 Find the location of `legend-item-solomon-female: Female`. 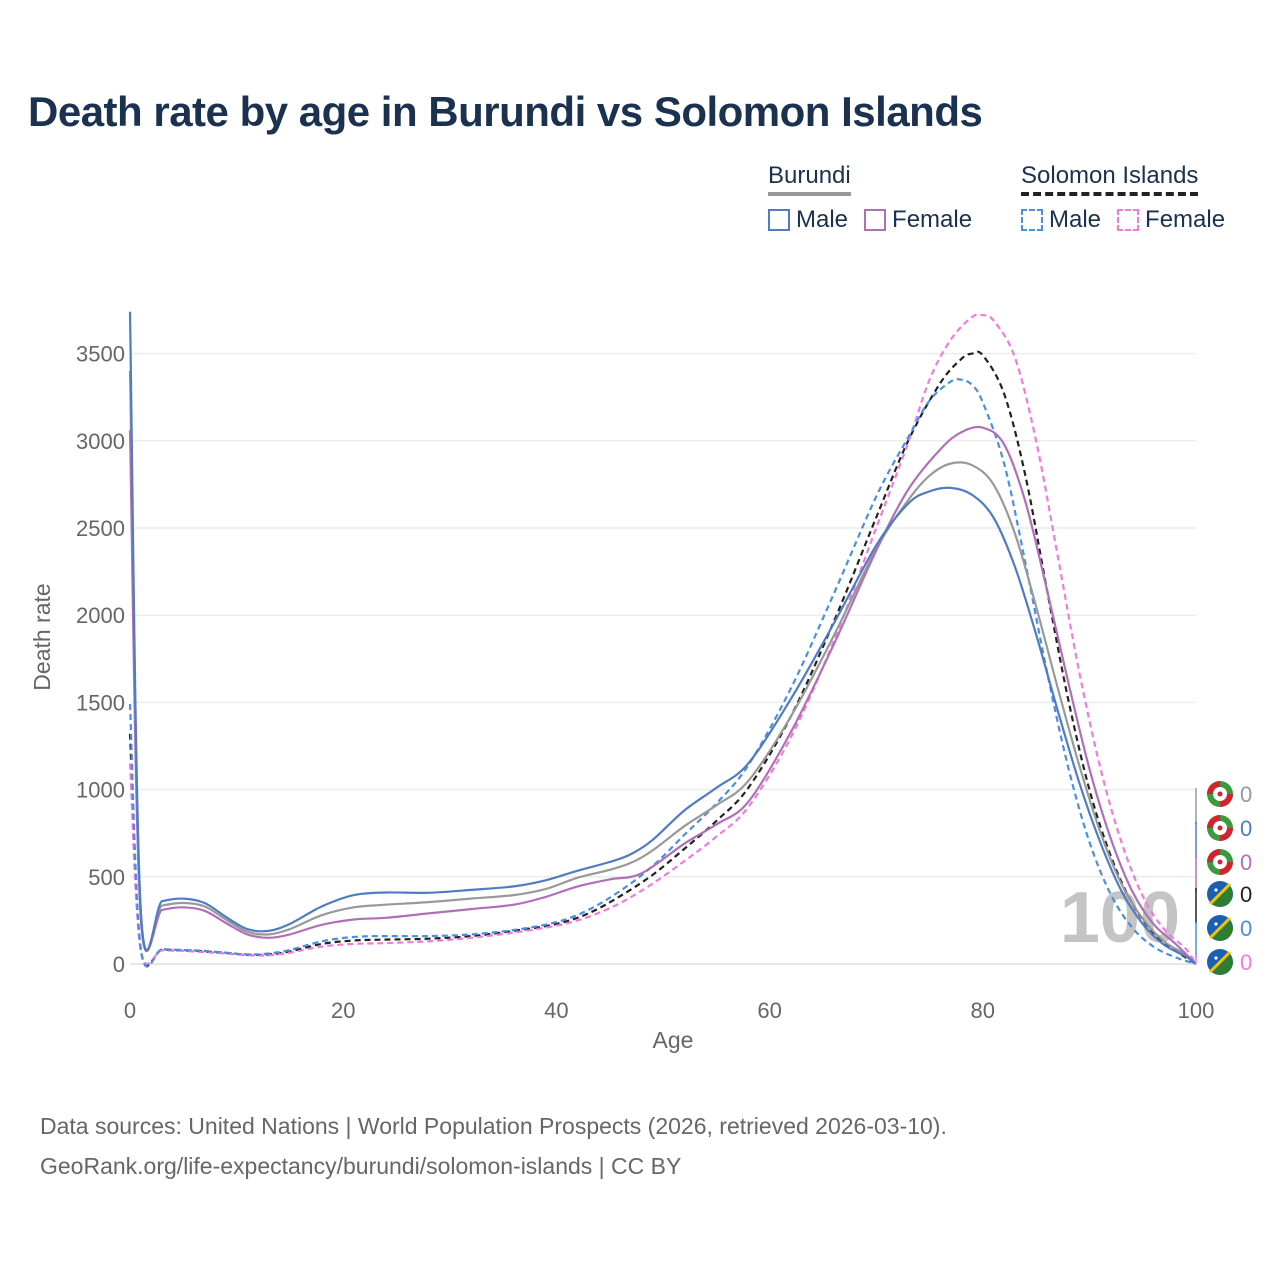

legend-item-solomon-female: Female is located at coordinates (1171, 220).